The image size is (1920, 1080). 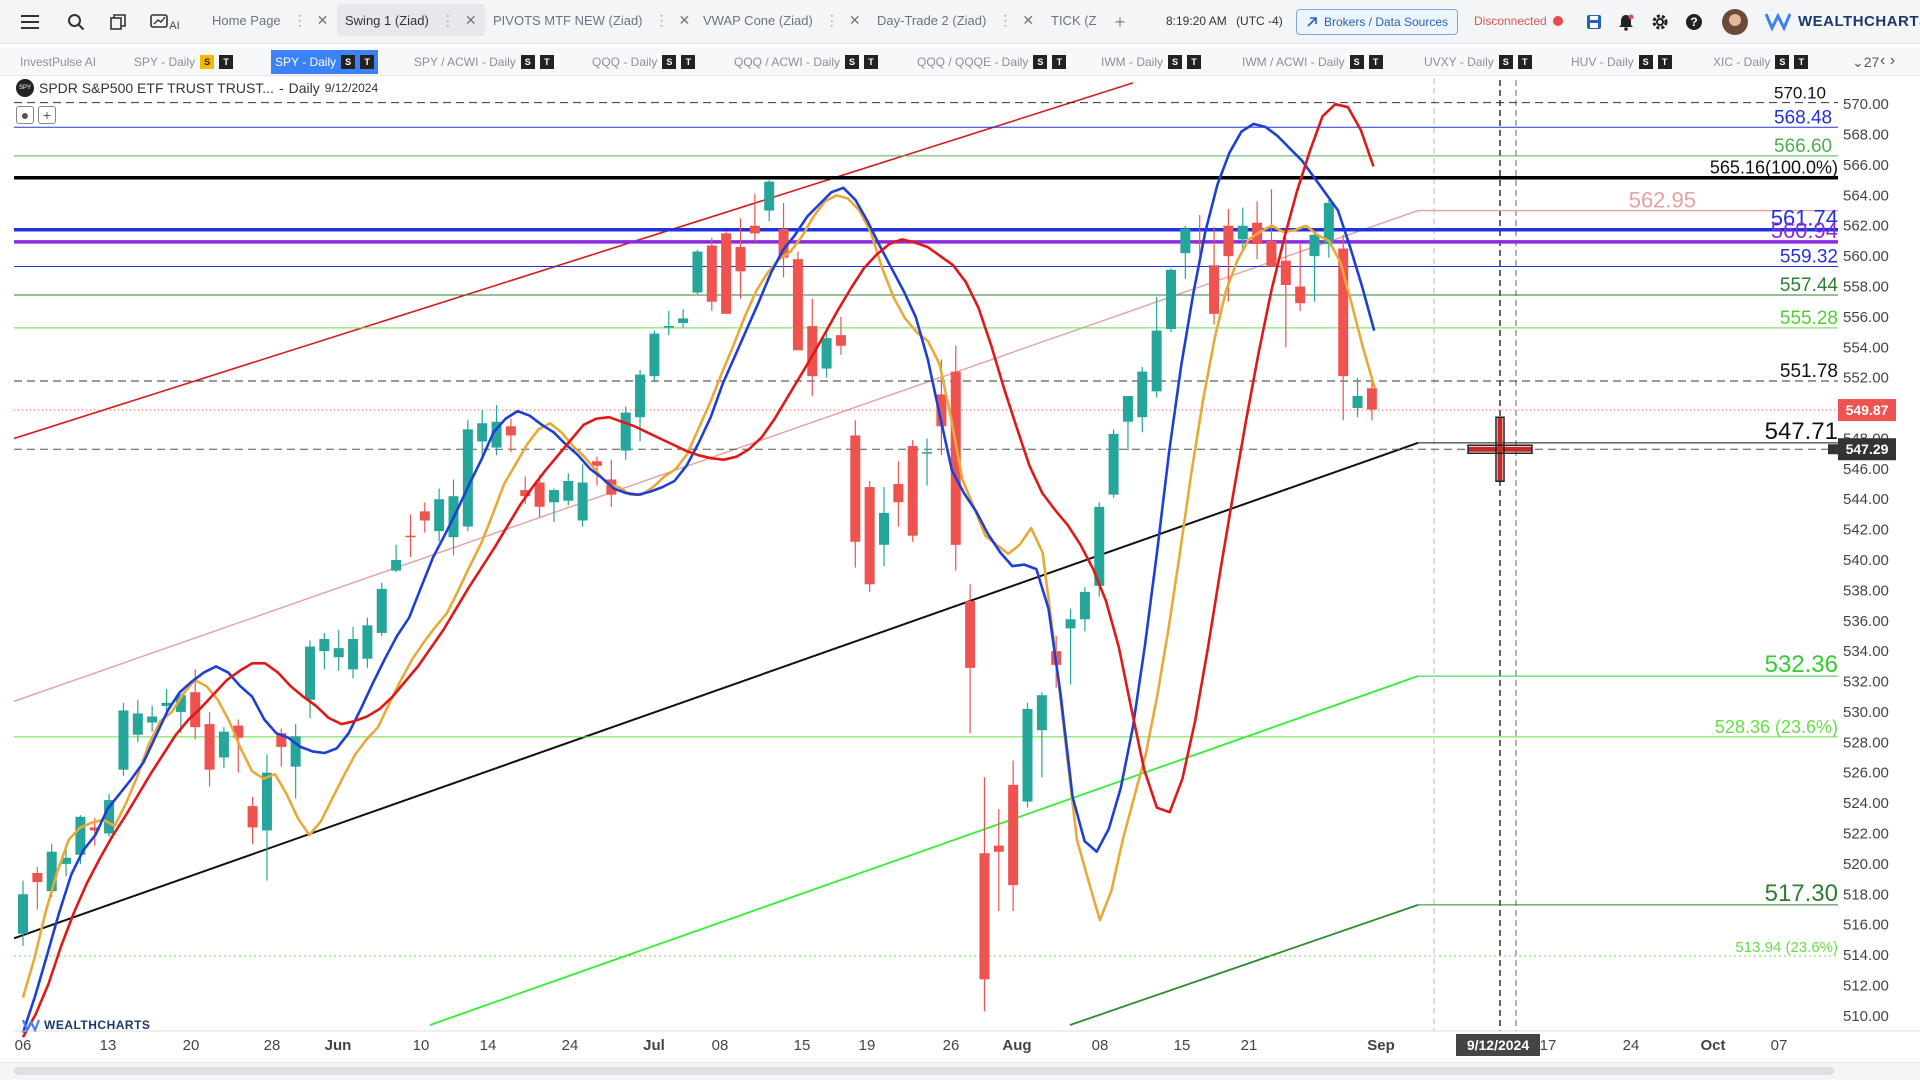 I want to click on chart-tab: UVXY - Daily S T, so click(x=1478, y=62).